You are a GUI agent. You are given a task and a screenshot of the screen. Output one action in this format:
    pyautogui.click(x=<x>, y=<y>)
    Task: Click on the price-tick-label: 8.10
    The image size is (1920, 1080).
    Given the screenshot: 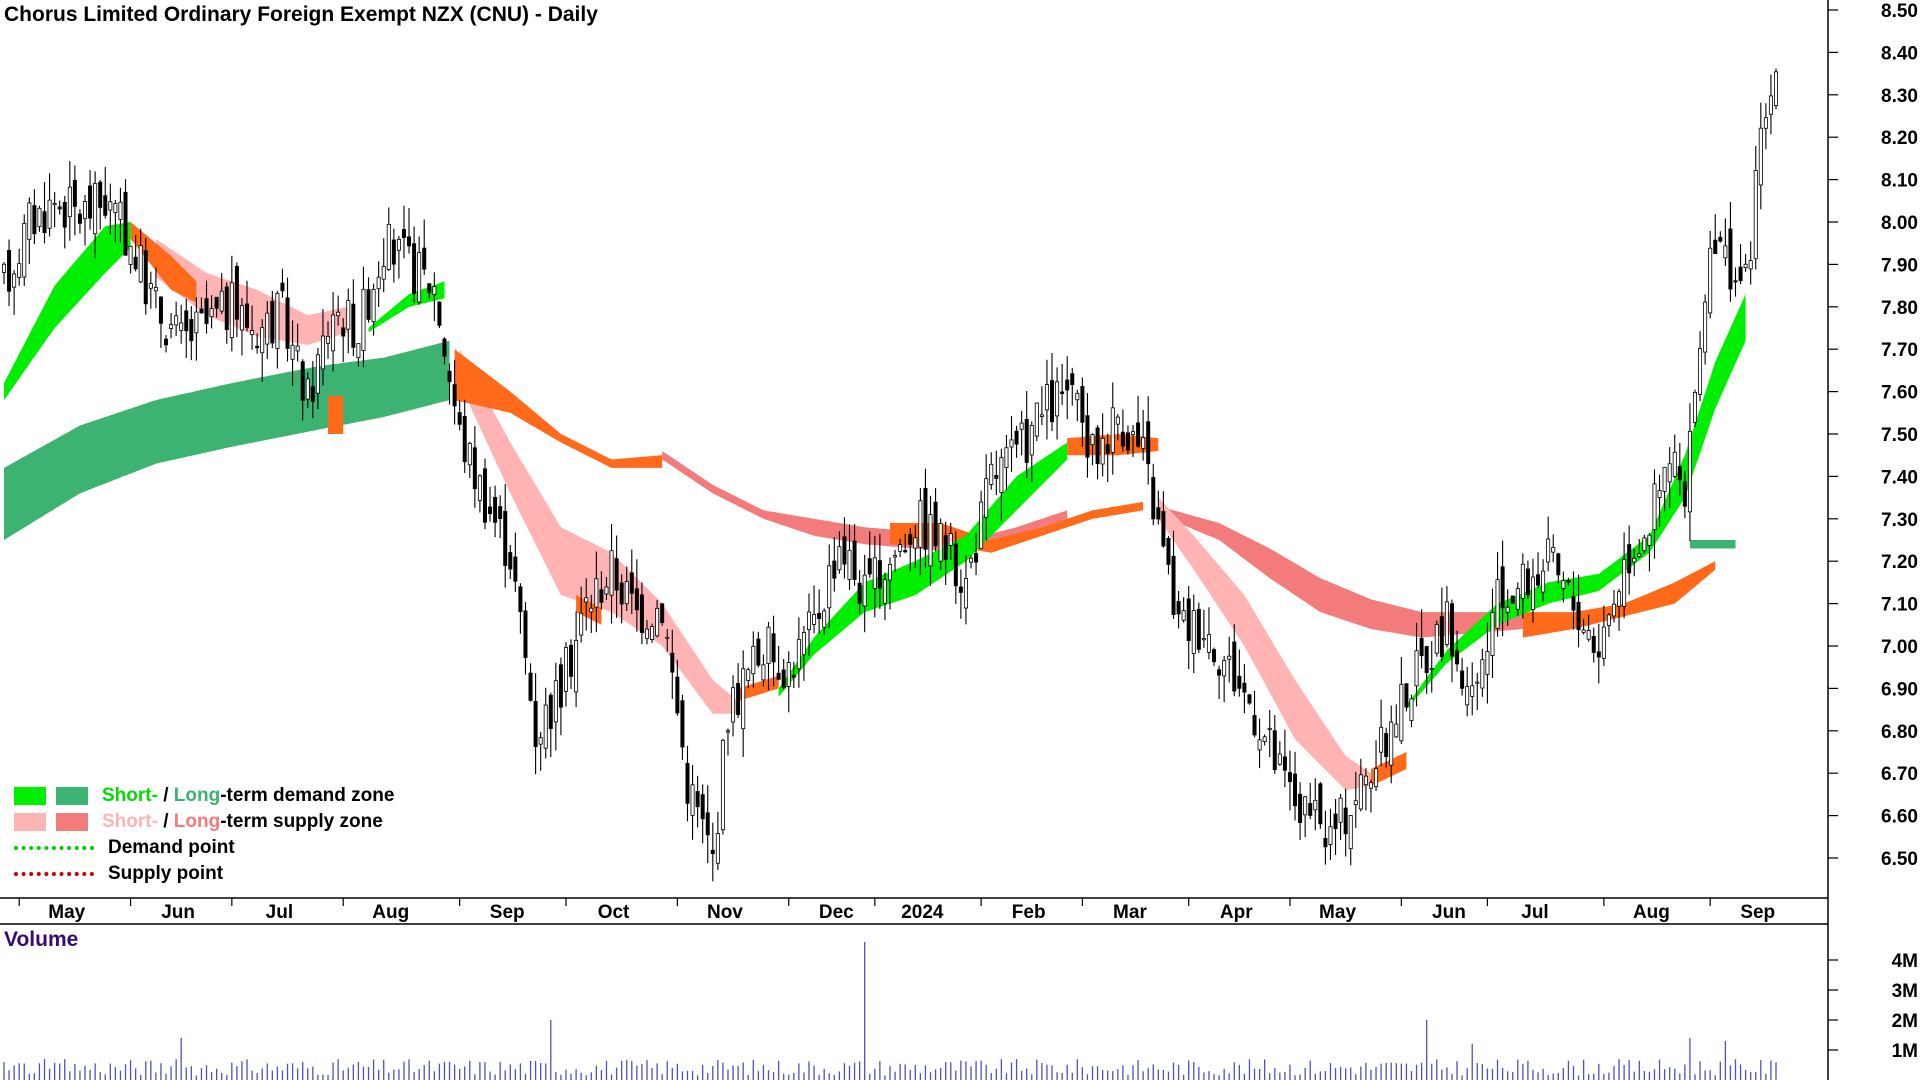 What is the action you would take?
    pyautogui.click(x=1899, y=181)
    